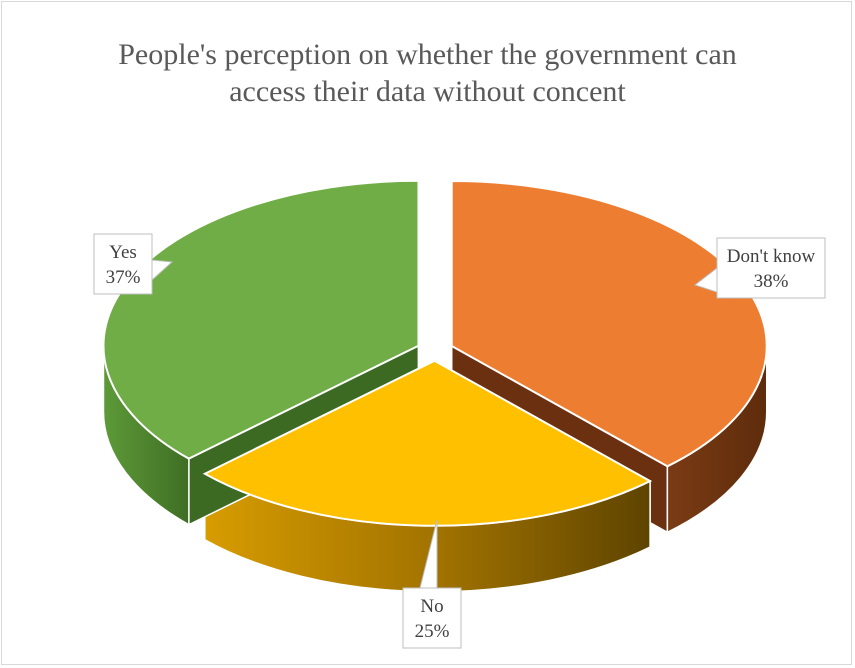 This screenshot has height=668, width=855. Describe the element at coordinates (432, 631) in the screenshot. I see `data-label-no-value: 25%` at that location.